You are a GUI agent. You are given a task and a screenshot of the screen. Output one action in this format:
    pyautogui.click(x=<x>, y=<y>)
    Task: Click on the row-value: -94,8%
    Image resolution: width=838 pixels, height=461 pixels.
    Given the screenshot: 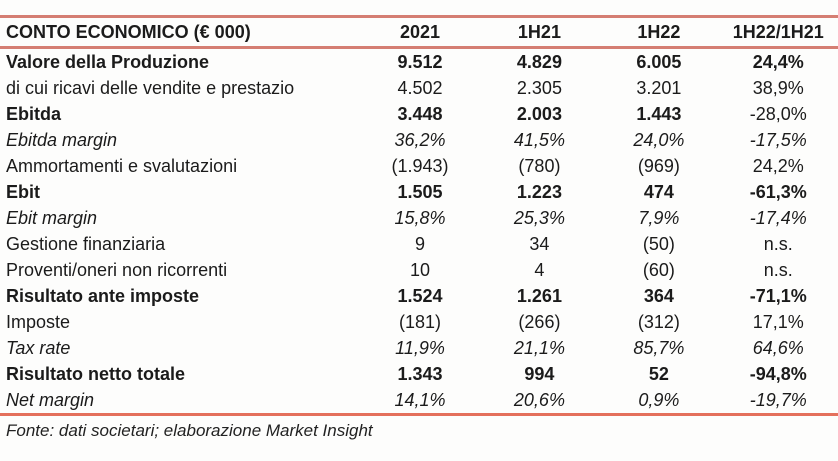 What is the action you would take?
    pyautogui.click(x=778, y=374)
    